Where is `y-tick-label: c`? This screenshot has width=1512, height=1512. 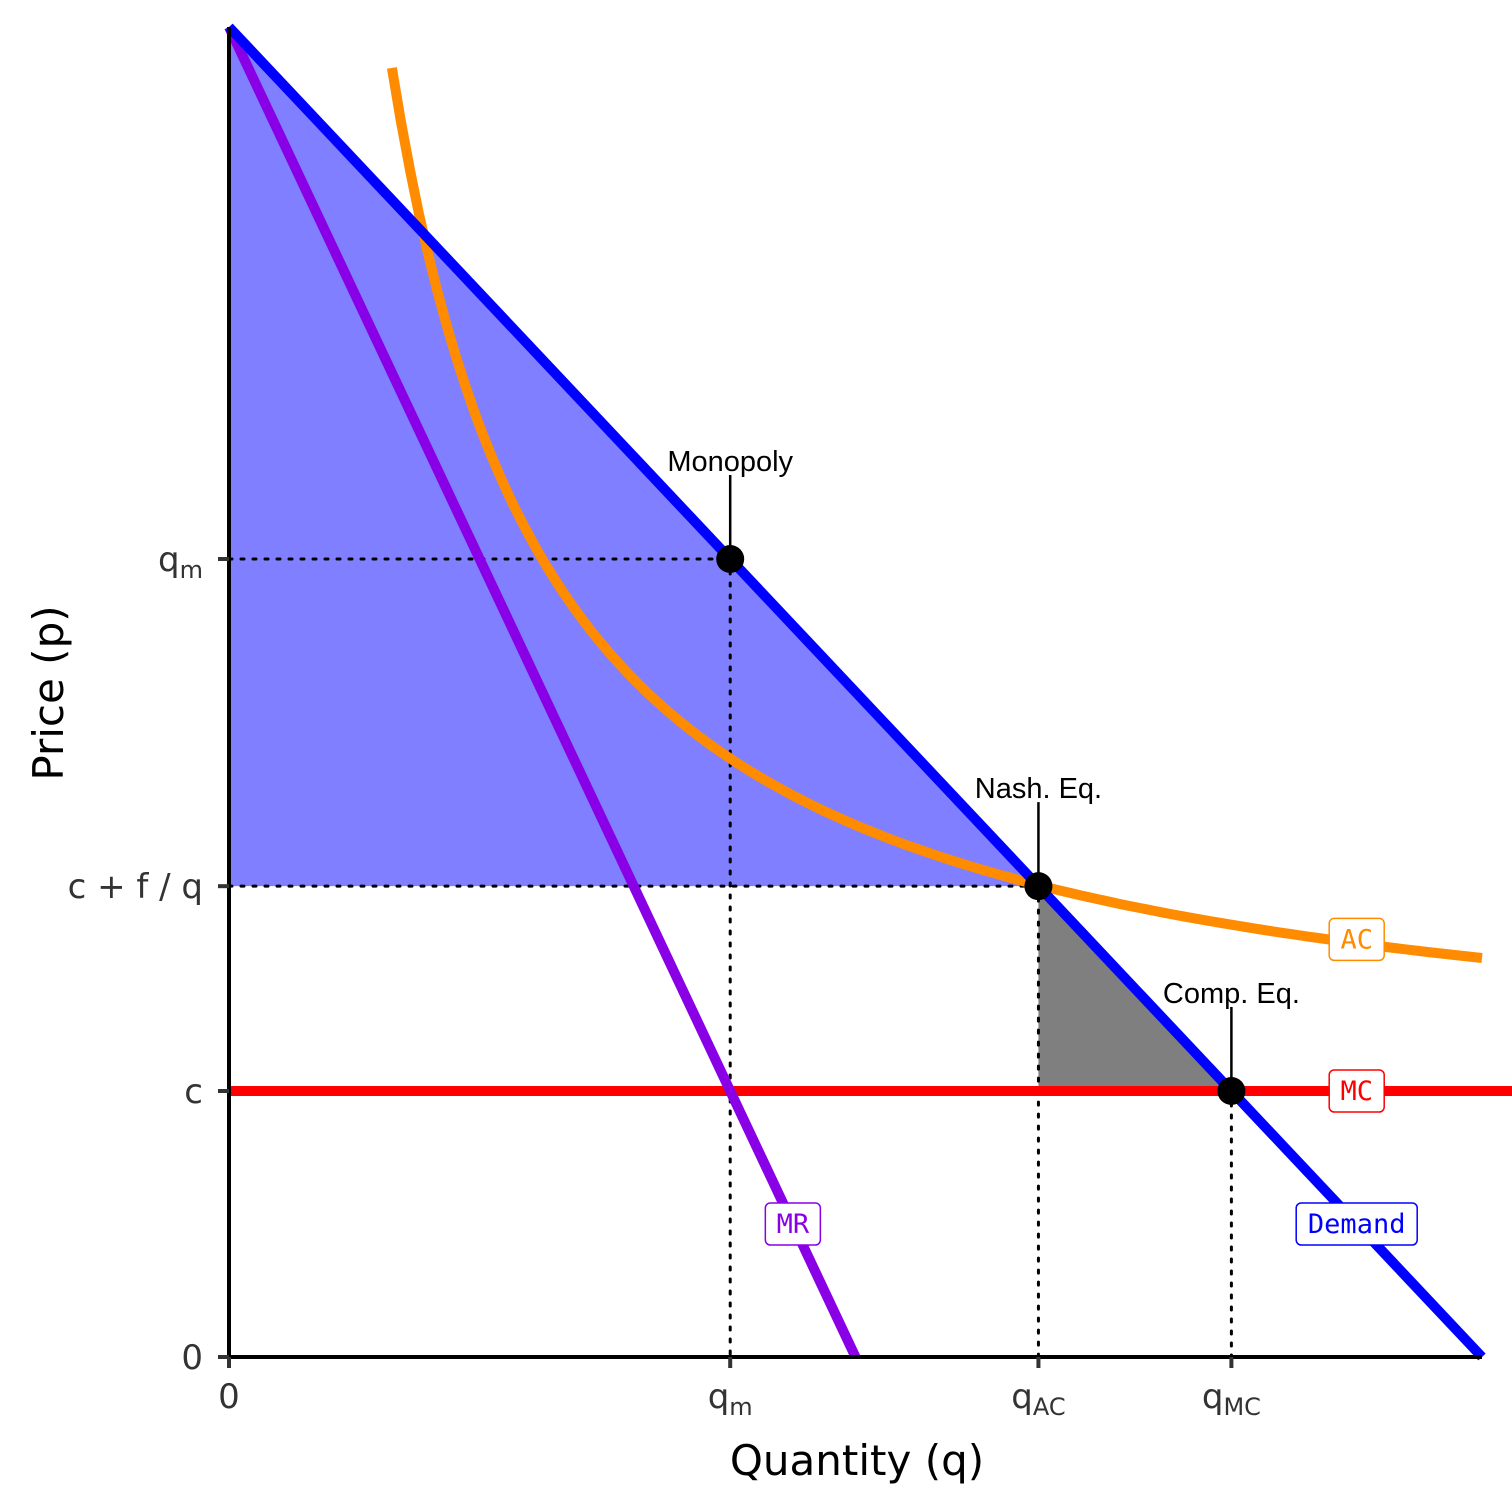 y-tick-label: c is located at coordinates (193, 1092).